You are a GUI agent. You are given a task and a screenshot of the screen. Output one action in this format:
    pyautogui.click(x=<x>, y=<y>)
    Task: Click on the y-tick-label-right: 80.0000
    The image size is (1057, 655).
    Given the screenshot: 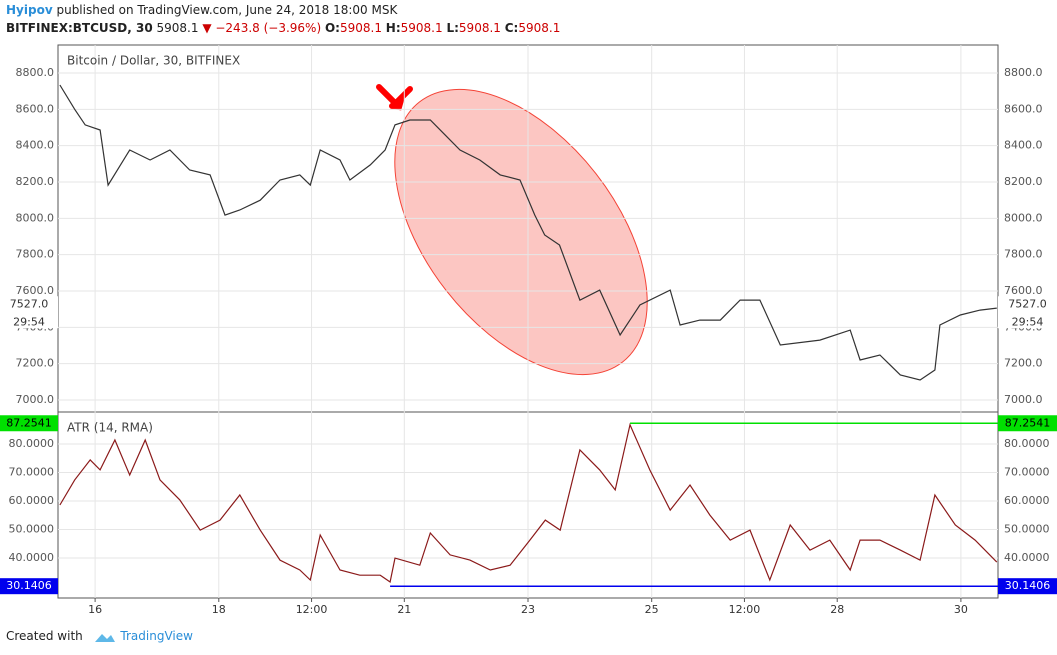 What is the action you would take?
    pyautogui.click(x=1027, y=443)
    